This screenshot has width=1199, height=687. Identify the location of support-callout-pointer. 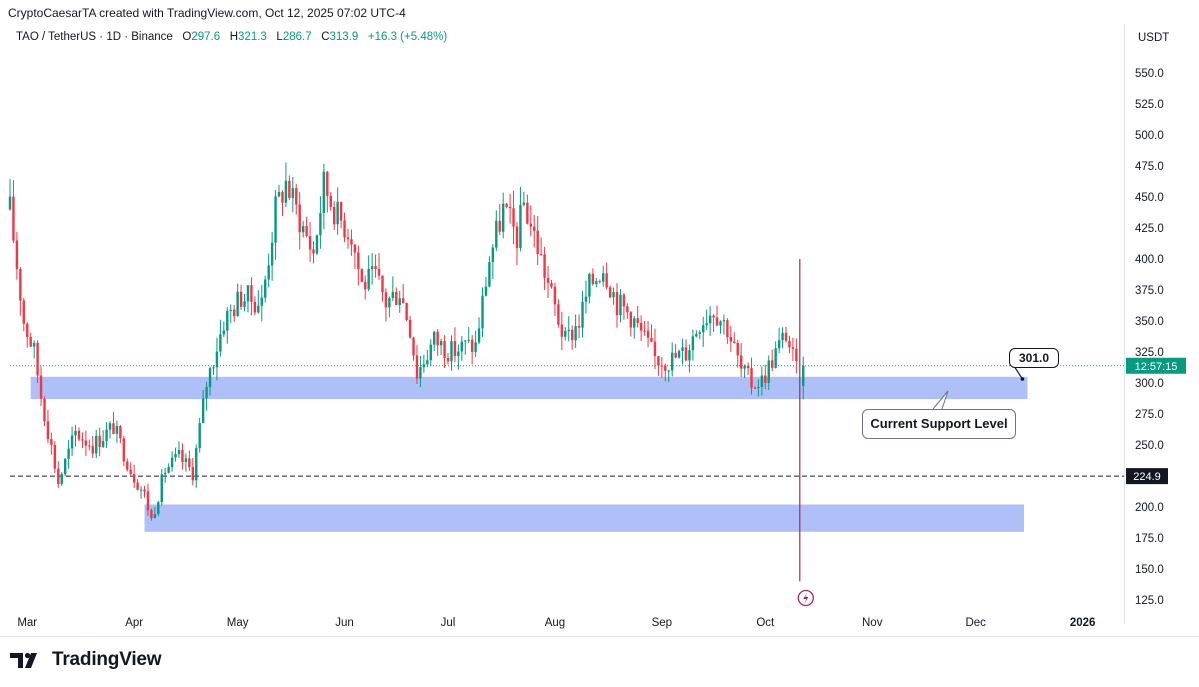
(940, 400).